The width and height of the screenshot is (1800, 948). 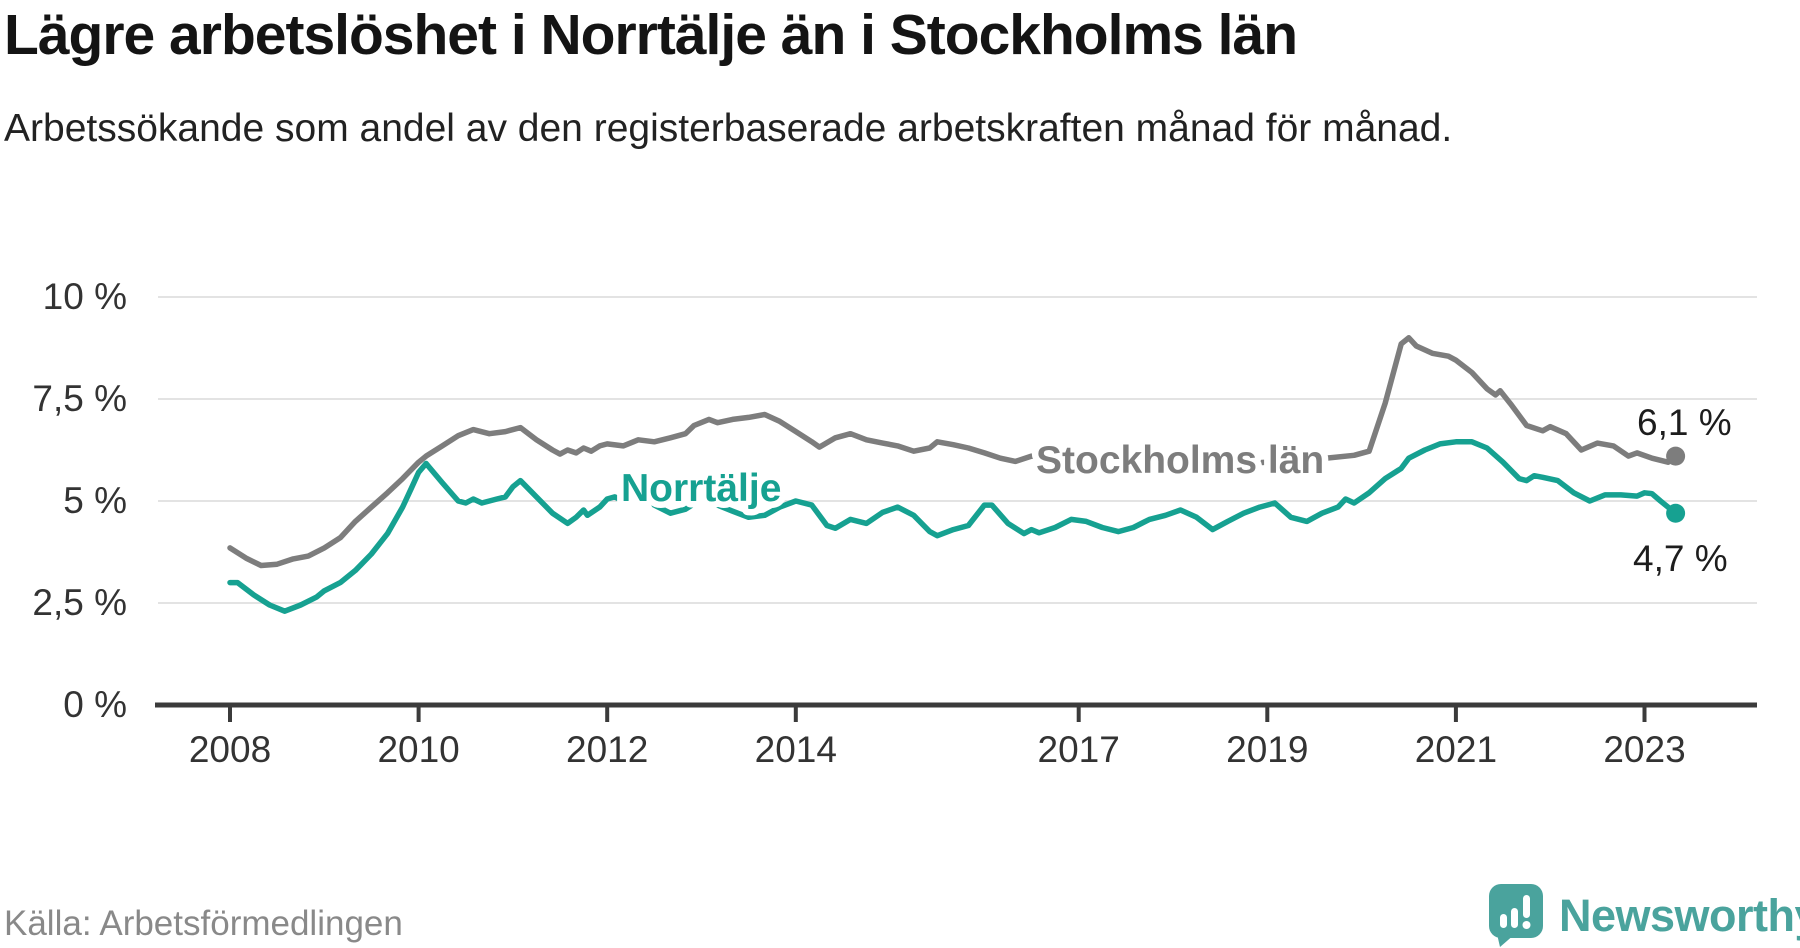 What do you see at coordinates (1180, 460) in the screenshot?
I see `series-label-stockholm: Stockholms län` at bounding box center [1180, 460].